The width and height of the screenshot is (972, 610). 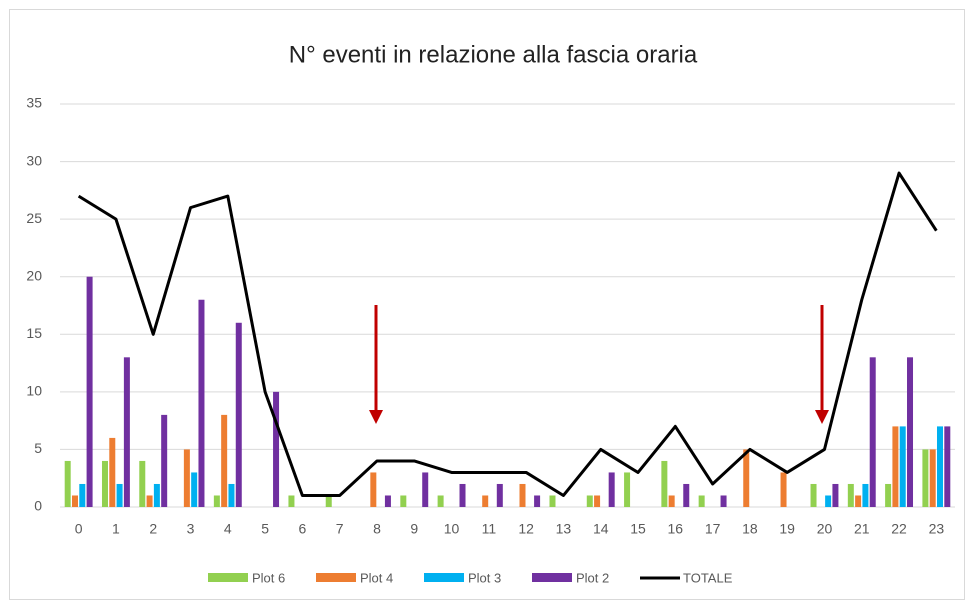 What do you see at coordinates (116, 529) in the screenshot?
I see `x-tick-label: 1` at bounding box center [116, 529].